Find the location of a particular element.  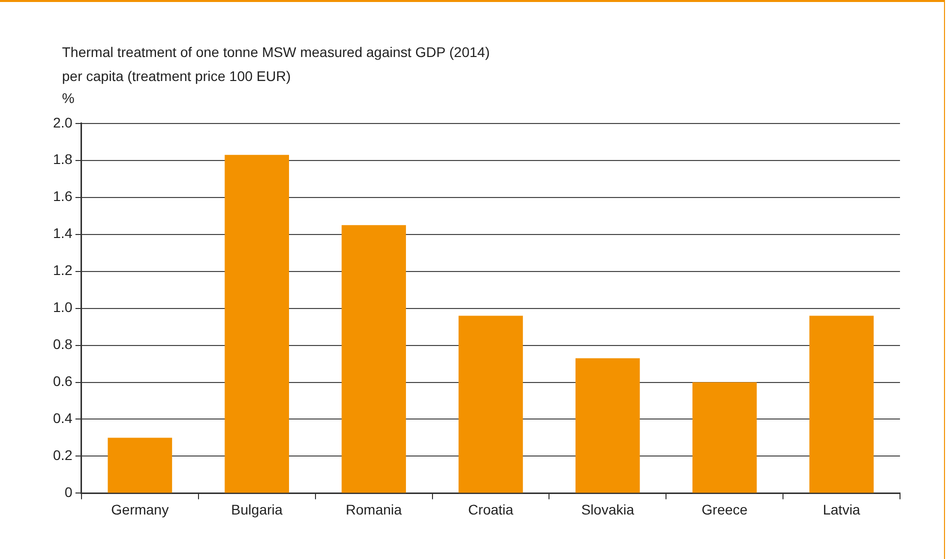

y-tick-label: 2.0 is located at coordinates (62, 122).